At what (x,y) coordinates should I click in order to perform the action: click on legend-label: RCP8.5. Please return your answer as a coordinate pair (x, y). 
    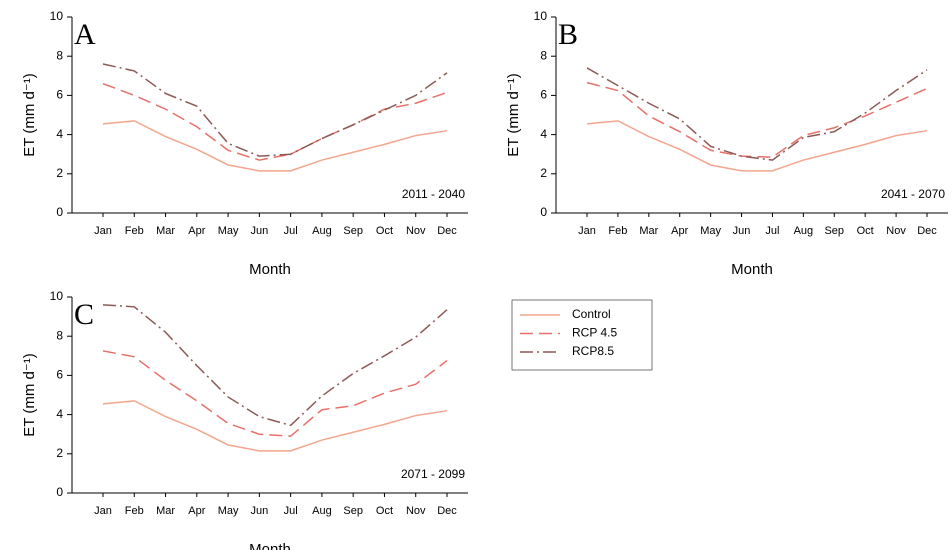
    Looking at the image, I should click on (593, 351).